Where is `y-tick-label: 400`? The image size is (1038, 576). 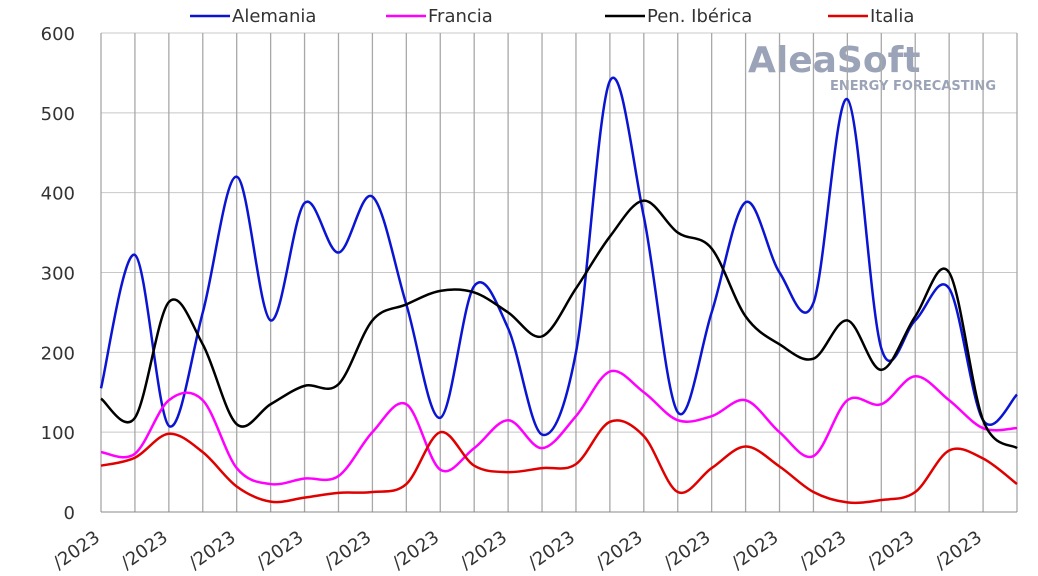
y-tick-label: 400 is located at coordinates (58, 194).